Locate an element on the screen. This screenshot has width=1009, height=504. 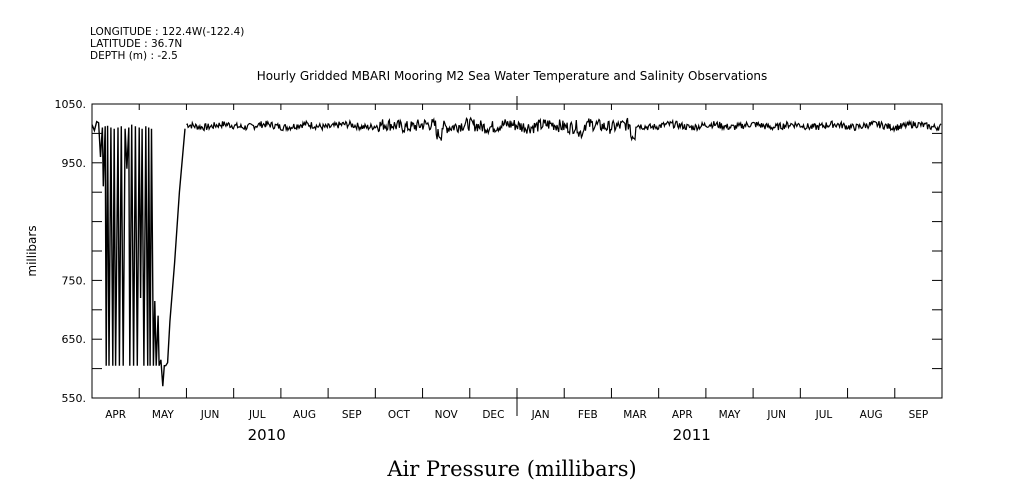
x-tick-label: NOV is located at coordinates (447, 415).